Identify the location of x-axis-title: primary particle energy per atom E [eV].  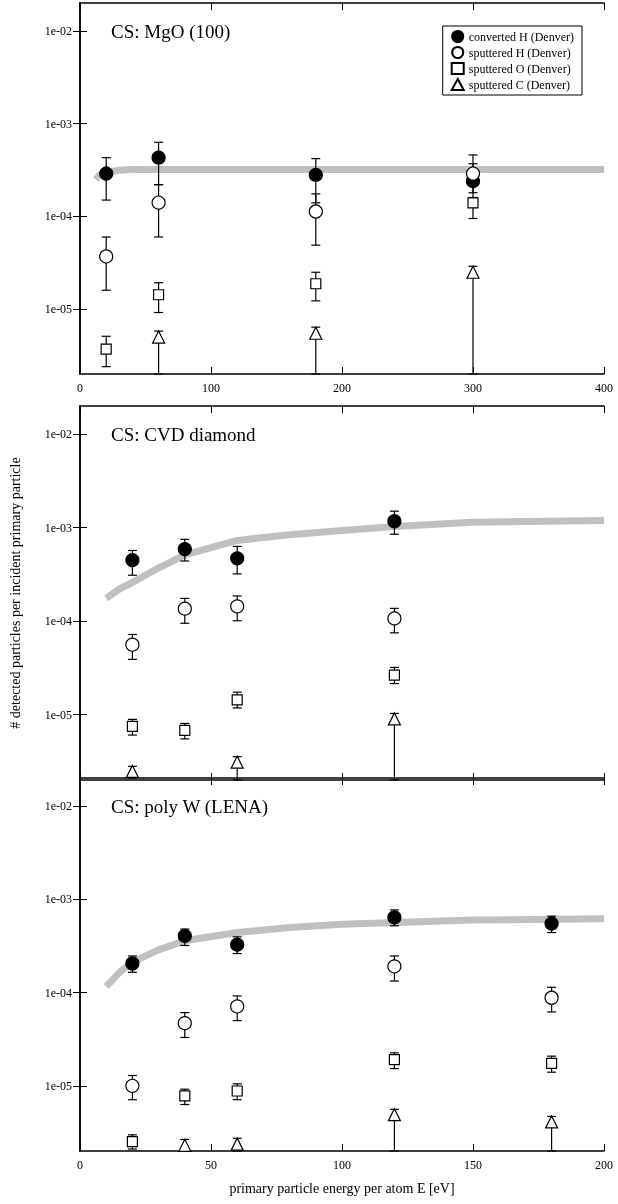
(342, 1188).